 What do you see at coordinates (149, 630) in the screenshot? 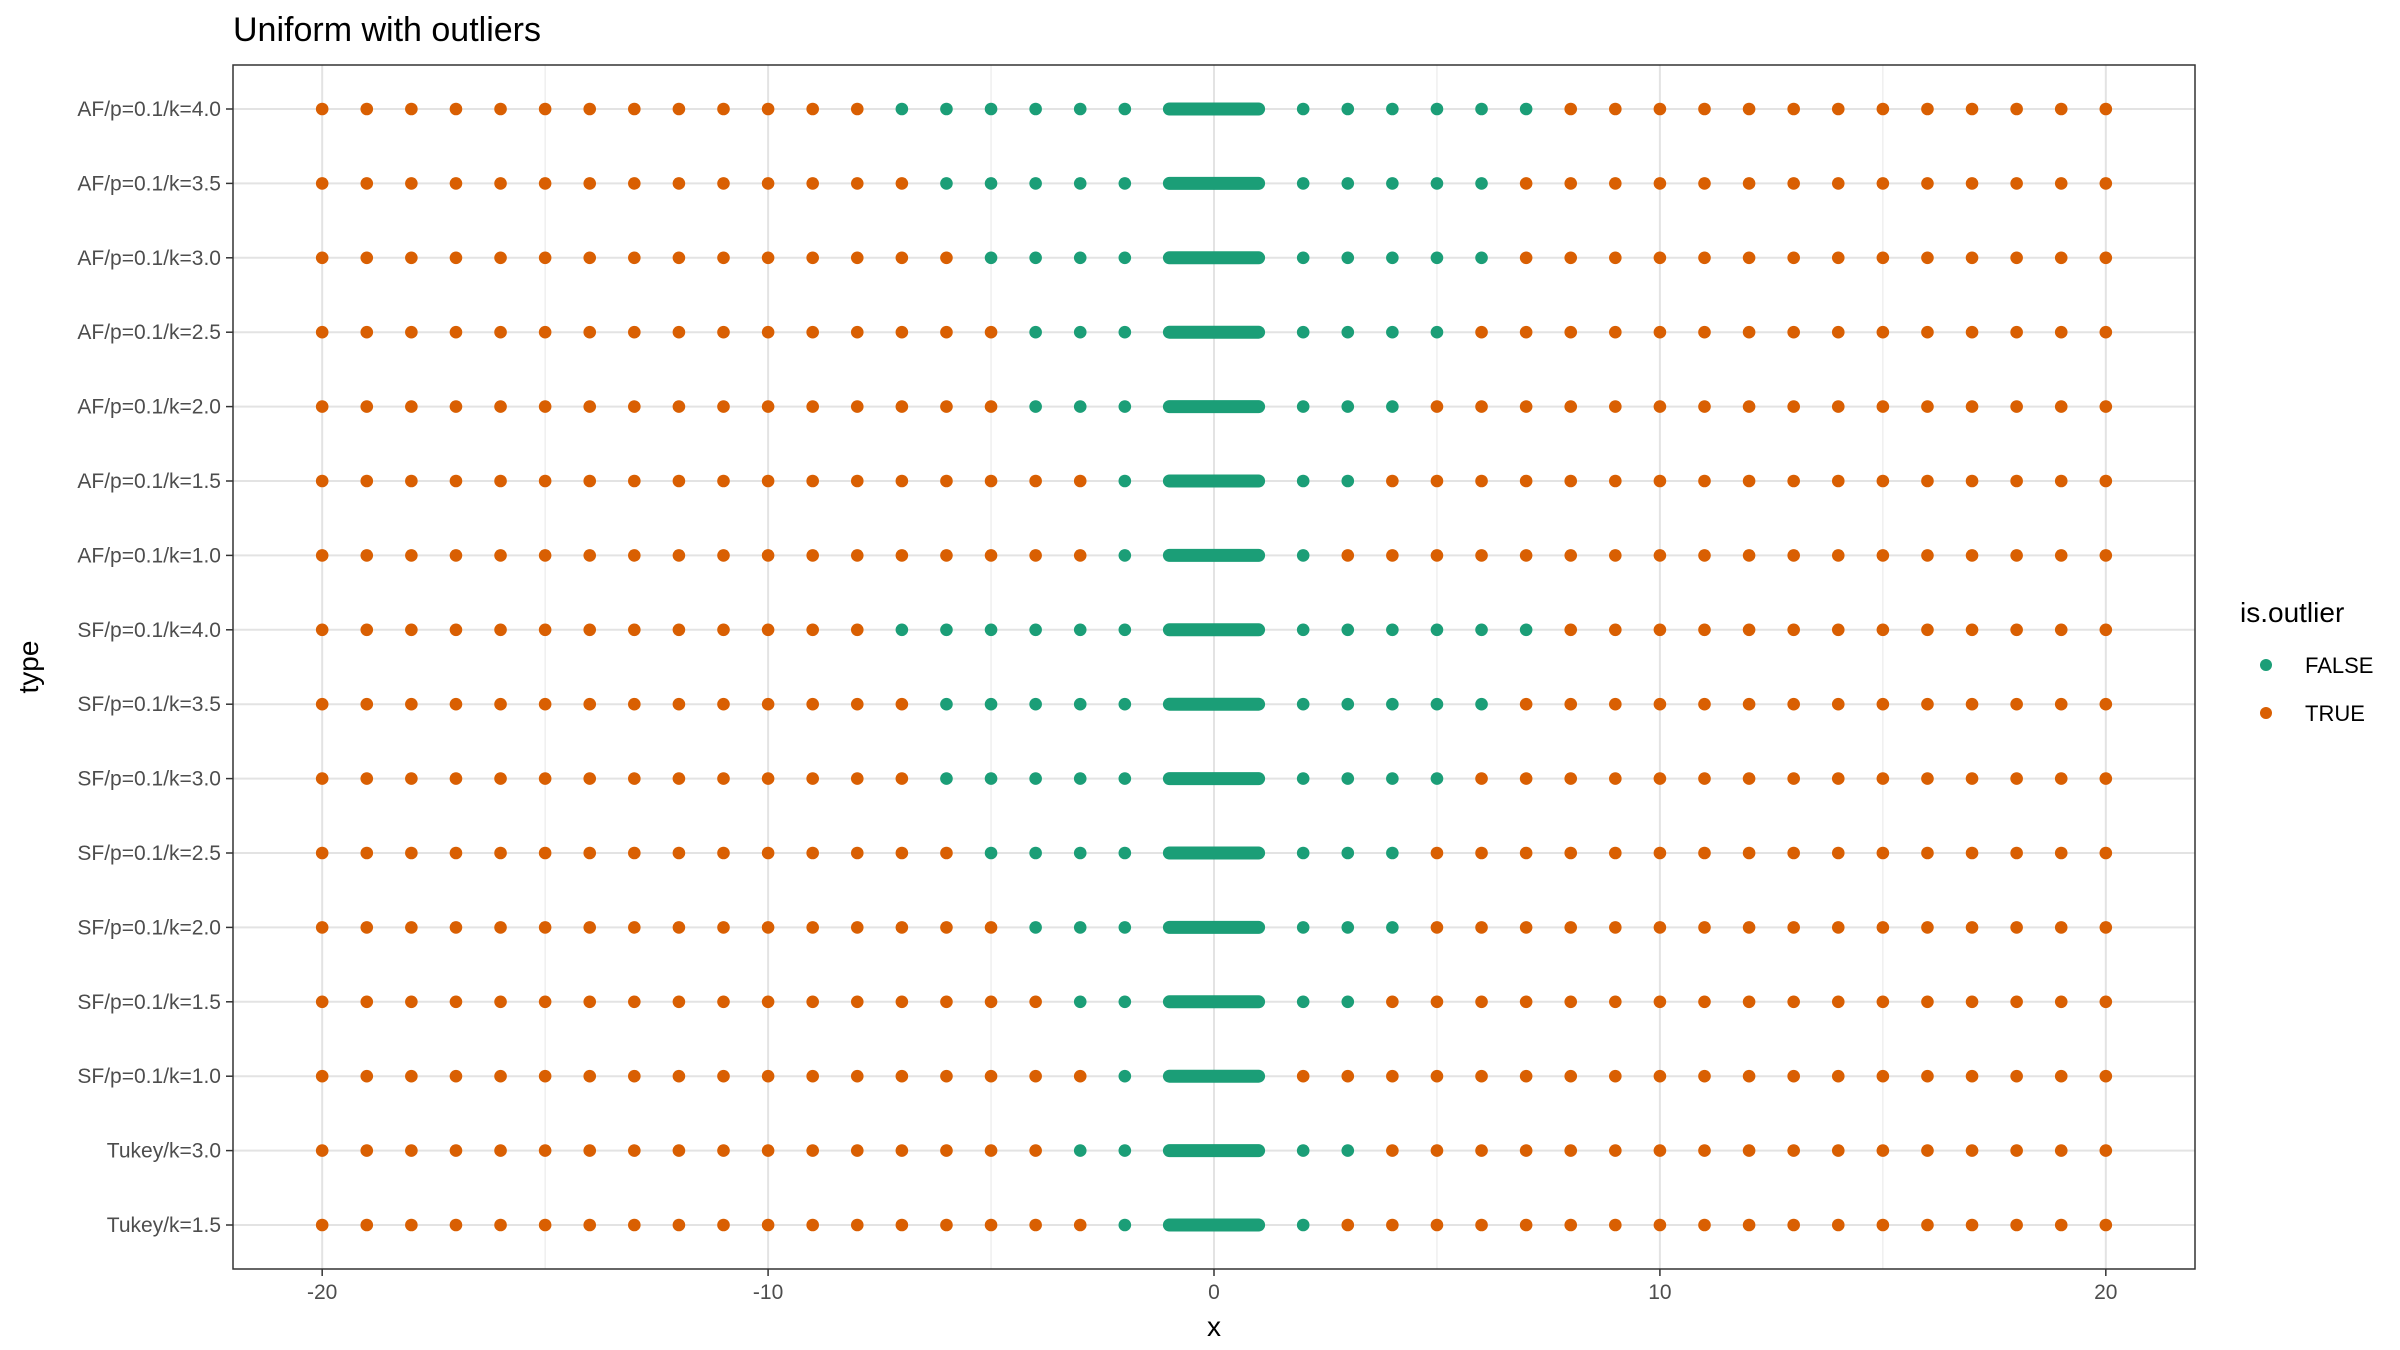
I see `y-tick-label: SF/p=0.1/k=4.0` at bounding box center [149, 630].